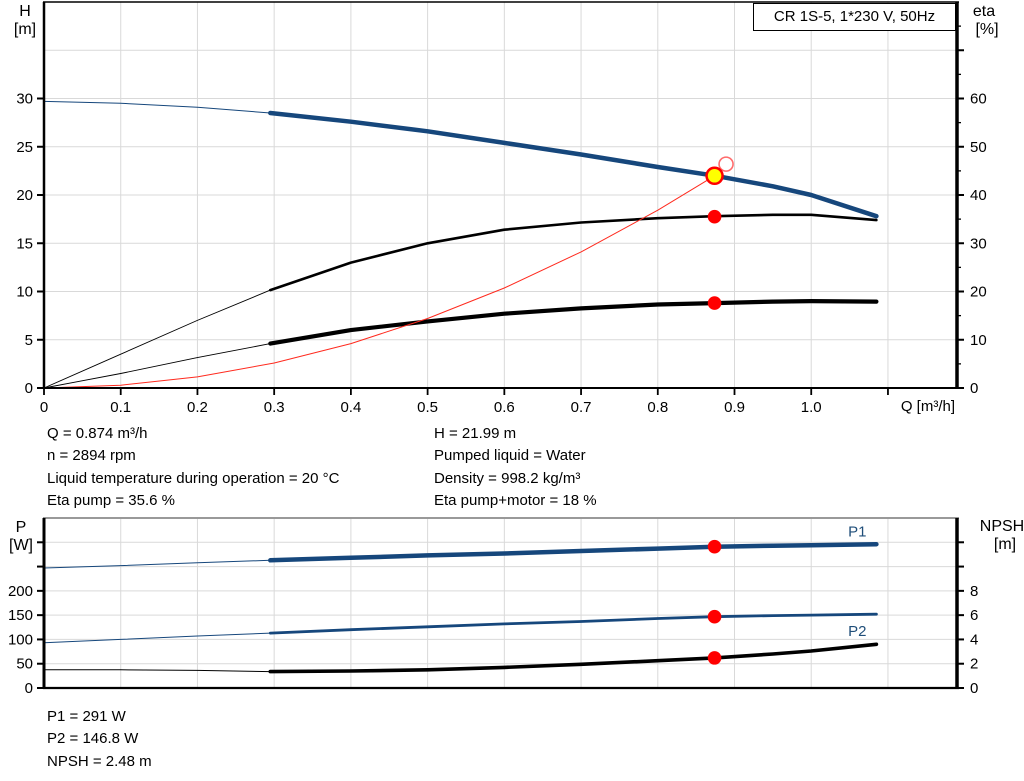  Describe the element at coordinates (99, 761) in the screenshot. I see `info-npsh: NPSH = 2.48 m` at that location.